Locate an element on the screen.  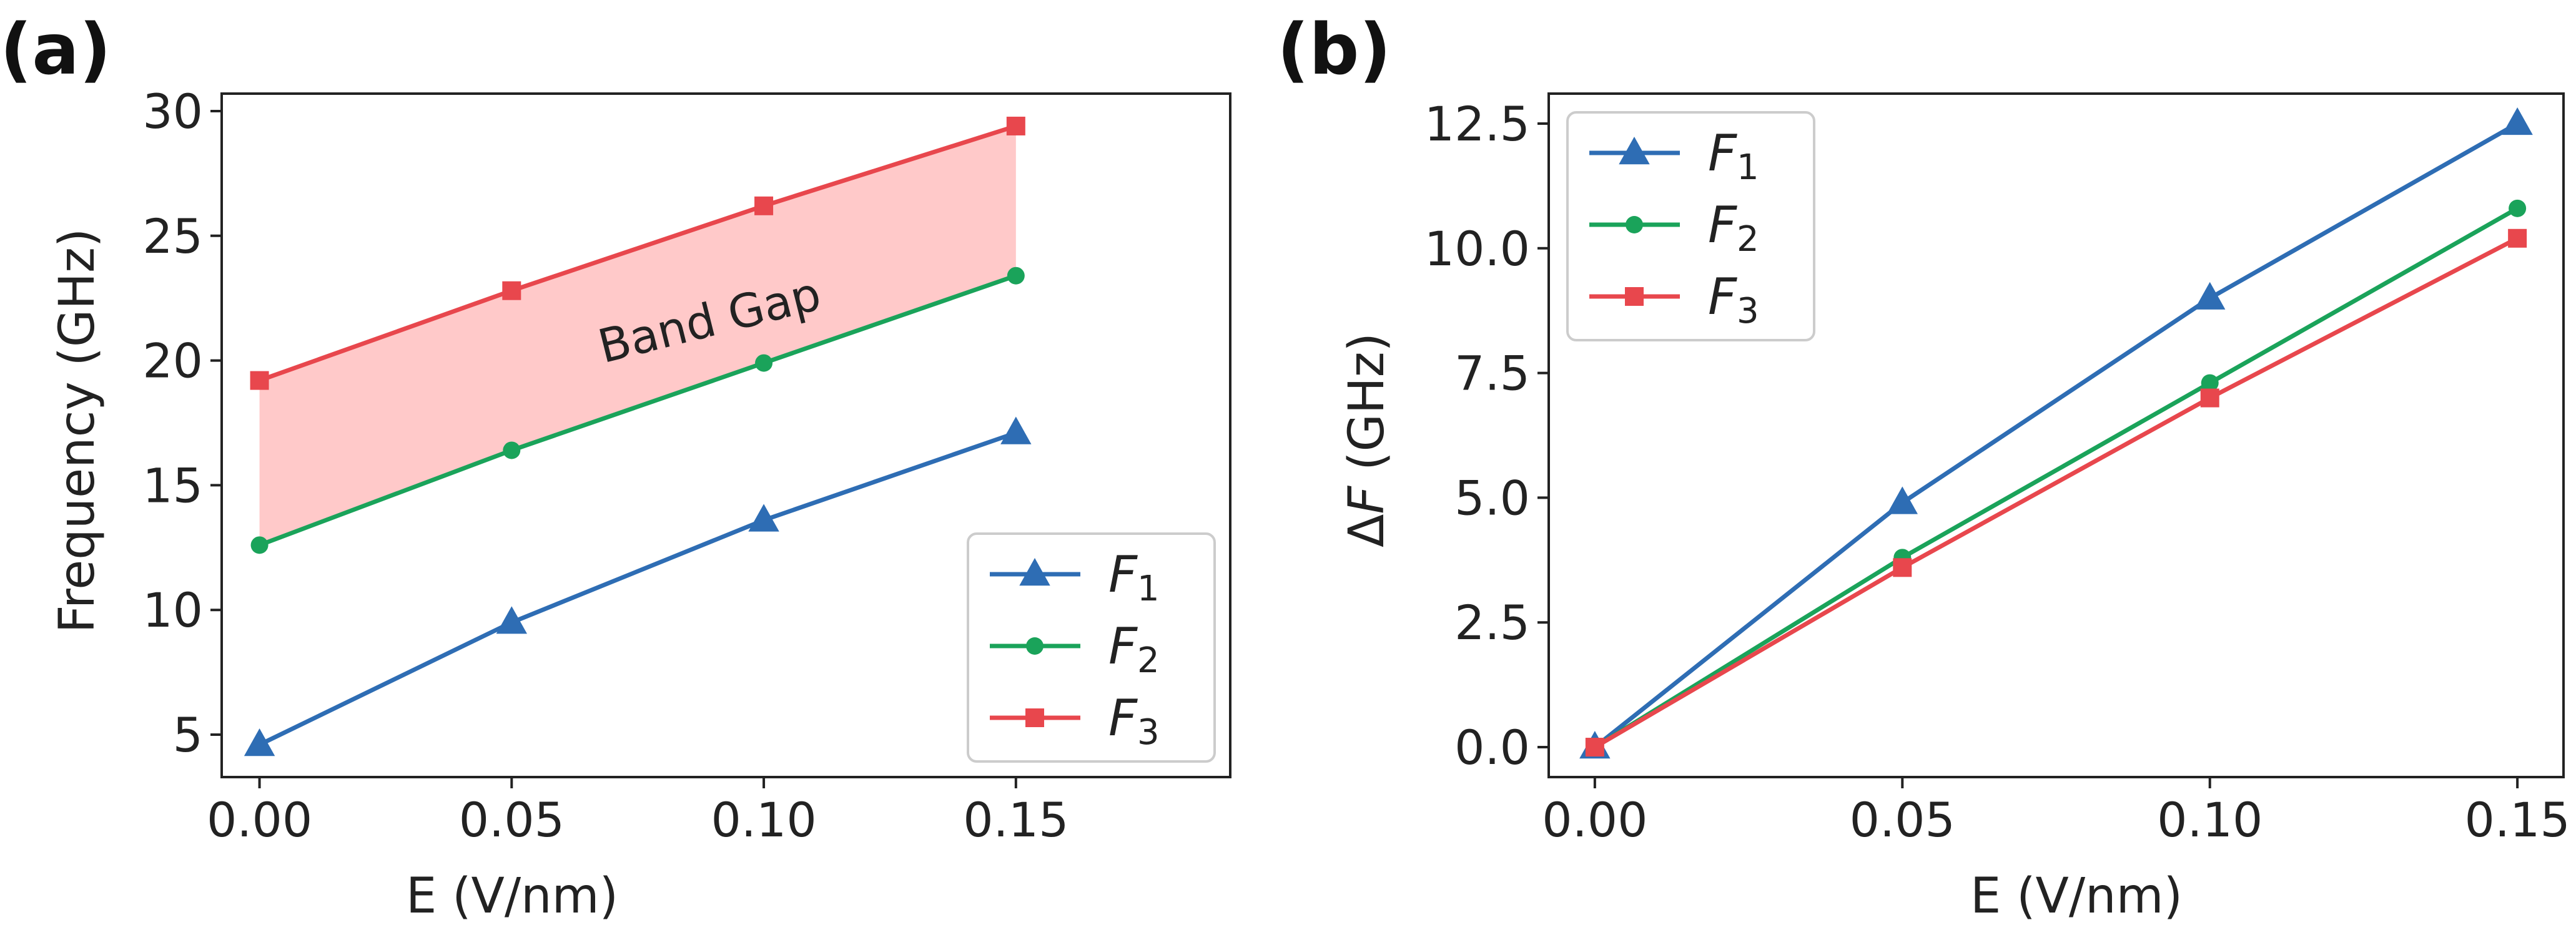
panel-a-x-axis-label: E (V/nm) is located at coordinates (512, 896).